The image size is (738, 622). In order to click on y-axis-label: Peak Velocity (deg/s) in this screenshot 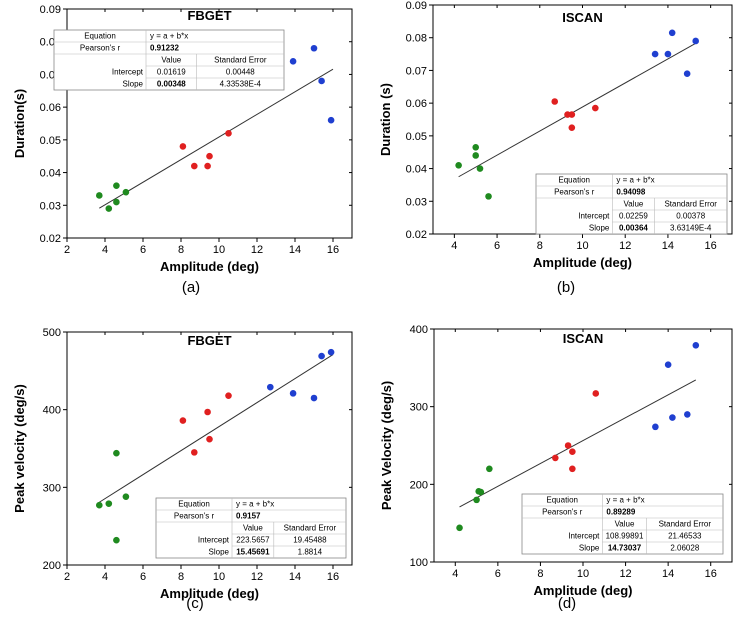, I will do `click(386, 445)`.